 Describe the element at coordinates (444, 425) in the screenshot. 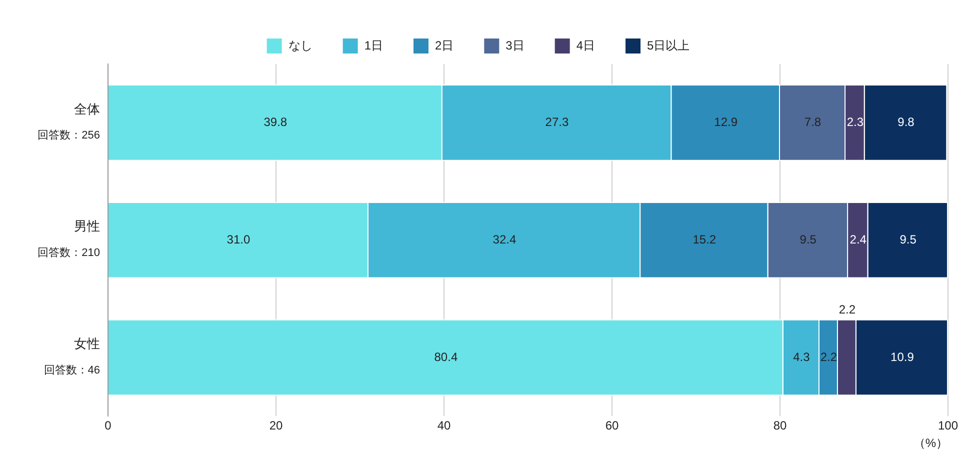

I see `x-tick-label: 40` at that location.